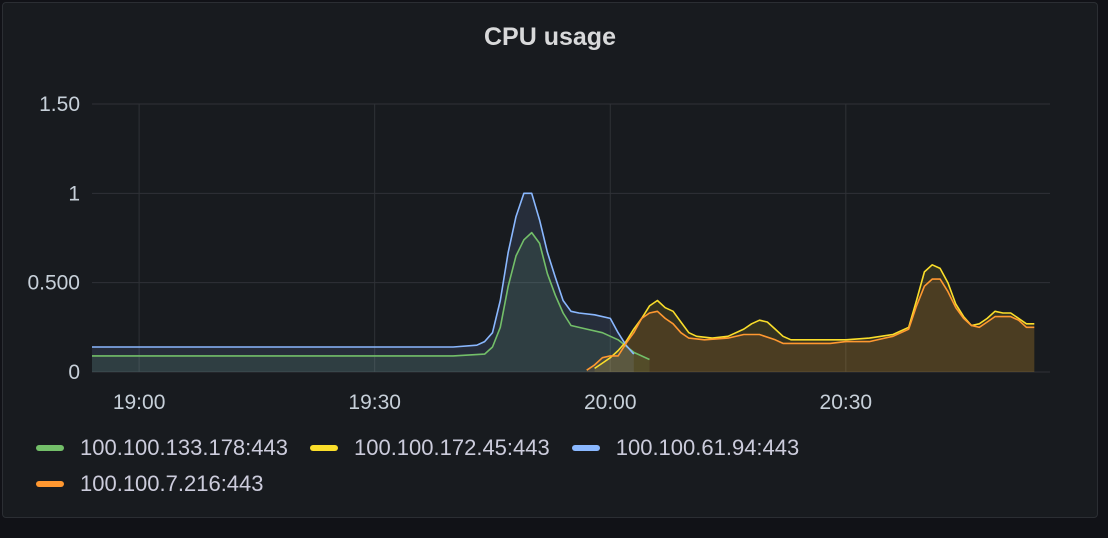  I want to click on legend-item: 100.100.61.94:443, so click(685, 448).